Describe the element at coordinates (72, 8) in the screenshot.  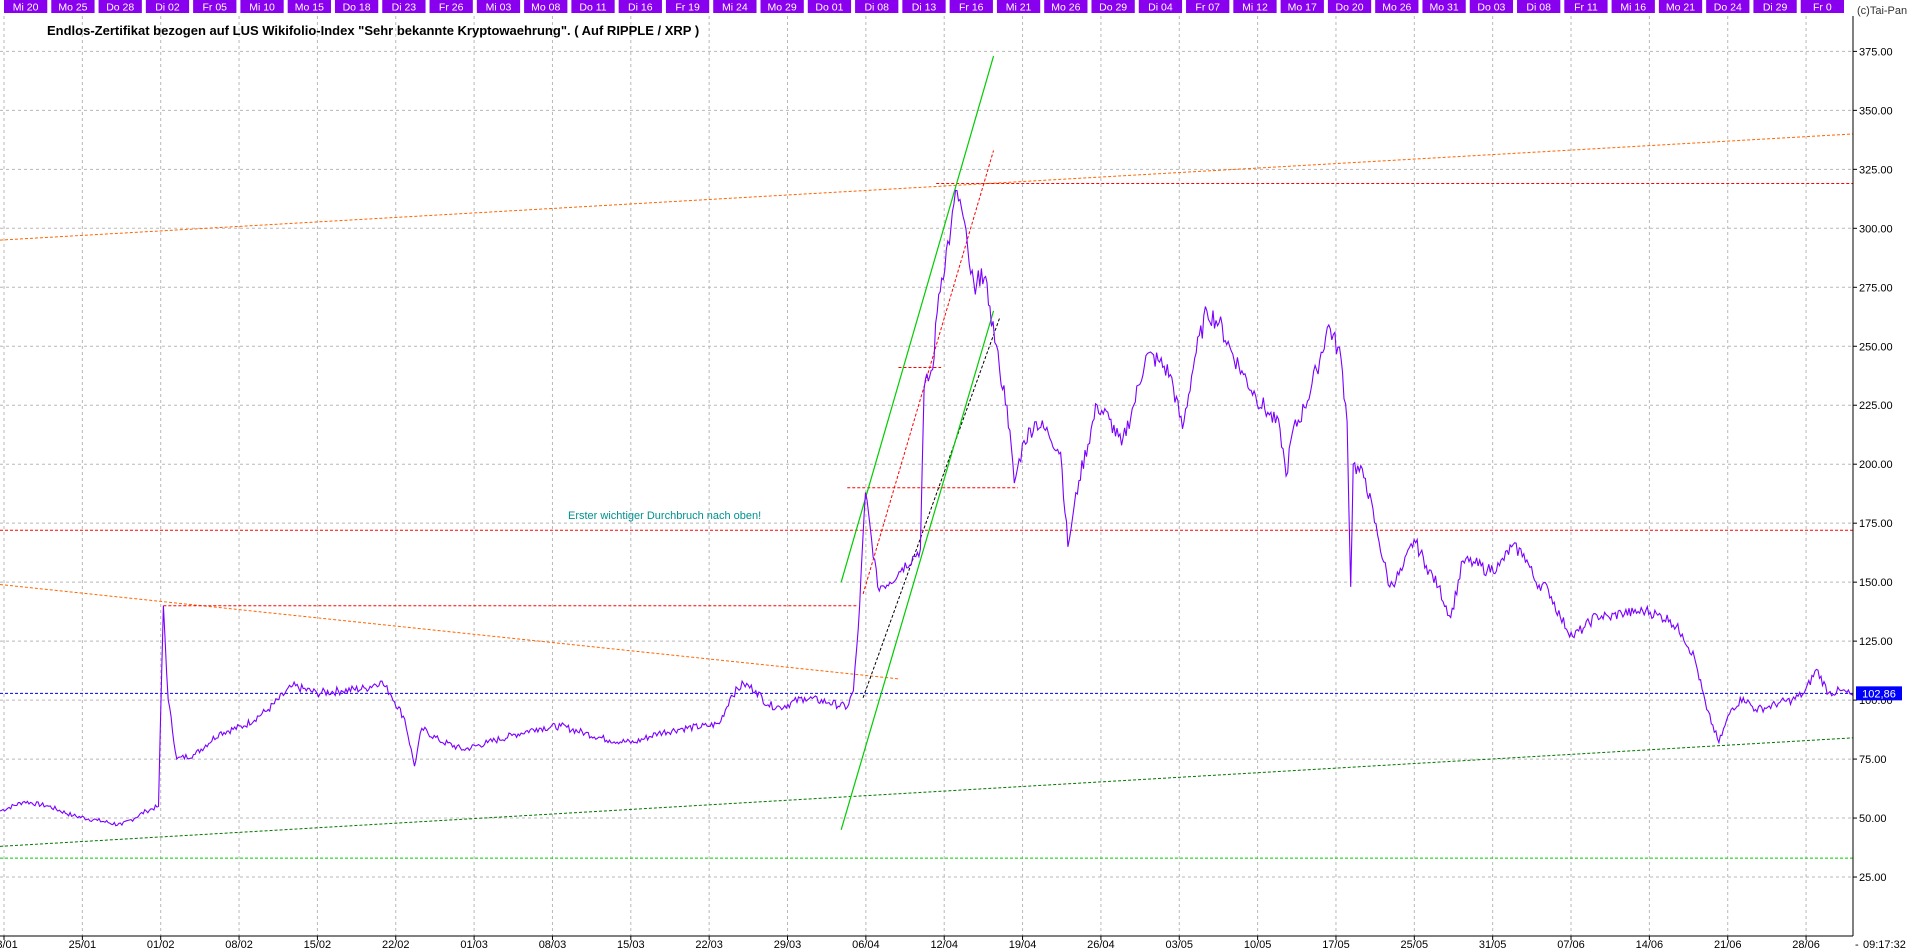
I see `top-date-label: Mo 25` at that location.